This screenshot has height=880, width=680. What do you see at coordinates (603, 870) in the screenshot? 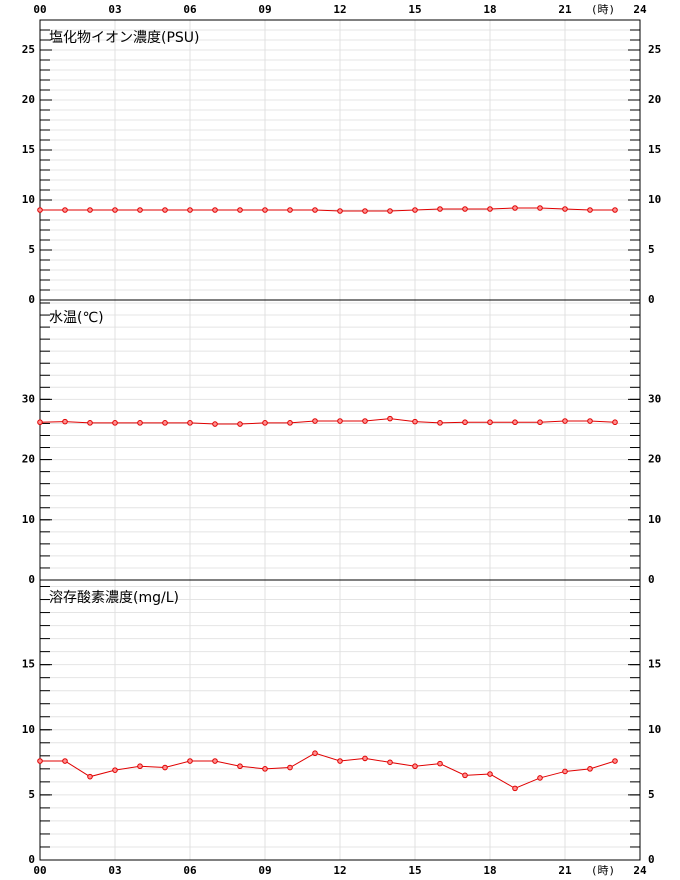
I see `x-unit: (時)` at bounding box center [603, 870].